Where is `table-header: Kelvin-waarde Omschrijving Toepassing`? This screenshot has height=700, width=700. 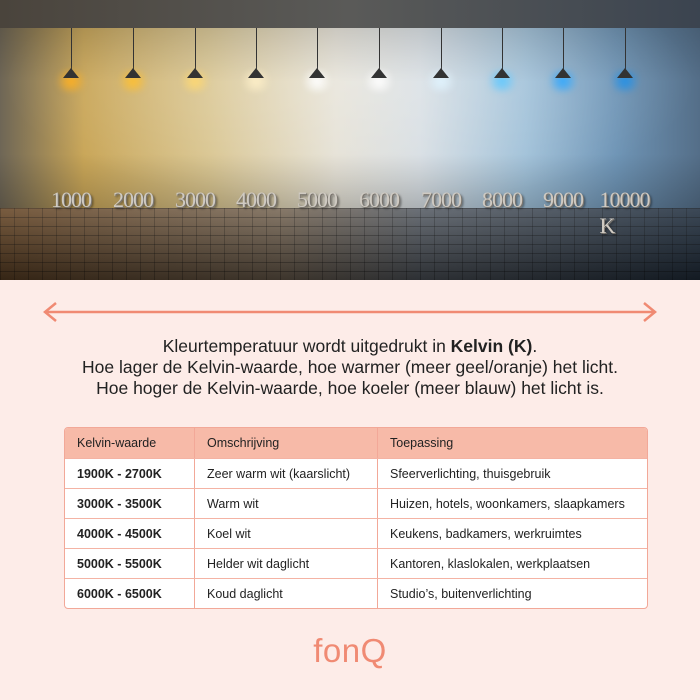 table-header: Kelvin-waarde Omschrijving Toepassing is located at coordinates (356, 443).